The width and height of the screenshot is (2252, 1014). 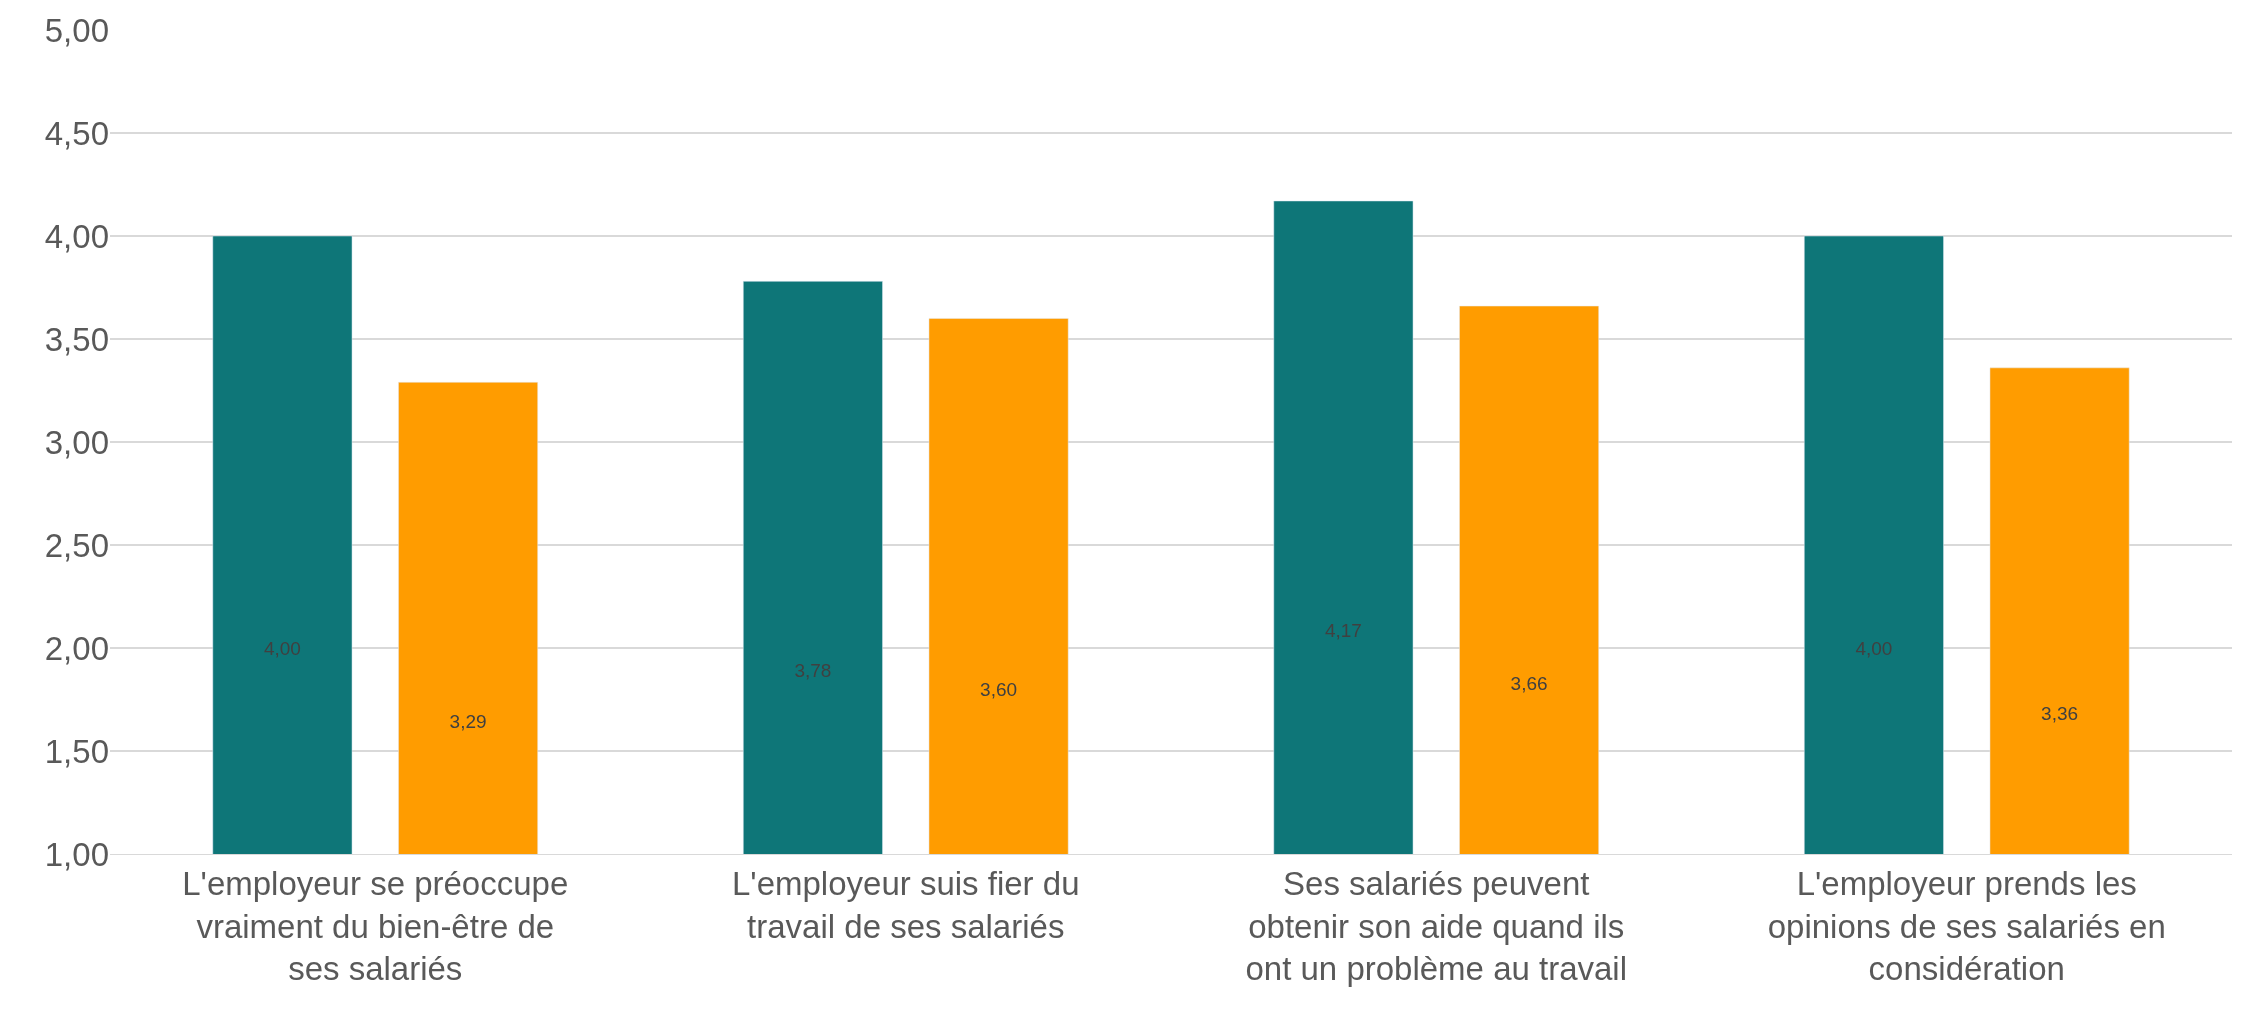 What do you see at coordinates (76, 442) in the screenshot?
I see `y-tick-label: 3,00` at bounding box center [76, 442].